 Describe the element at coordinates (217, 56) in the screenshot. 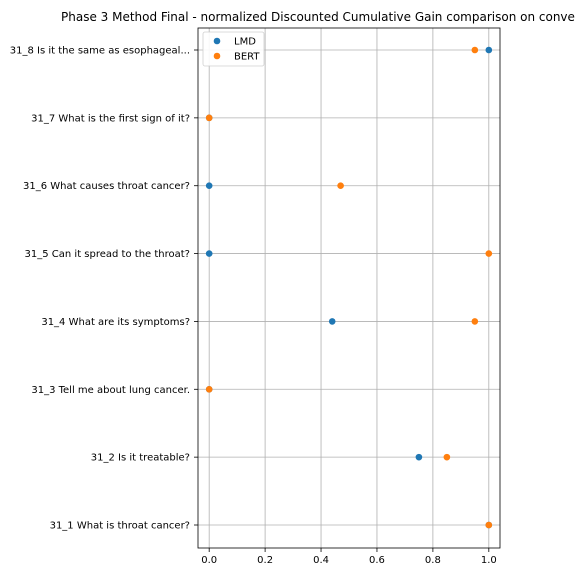

I see `legend-marker-bert` at that location.